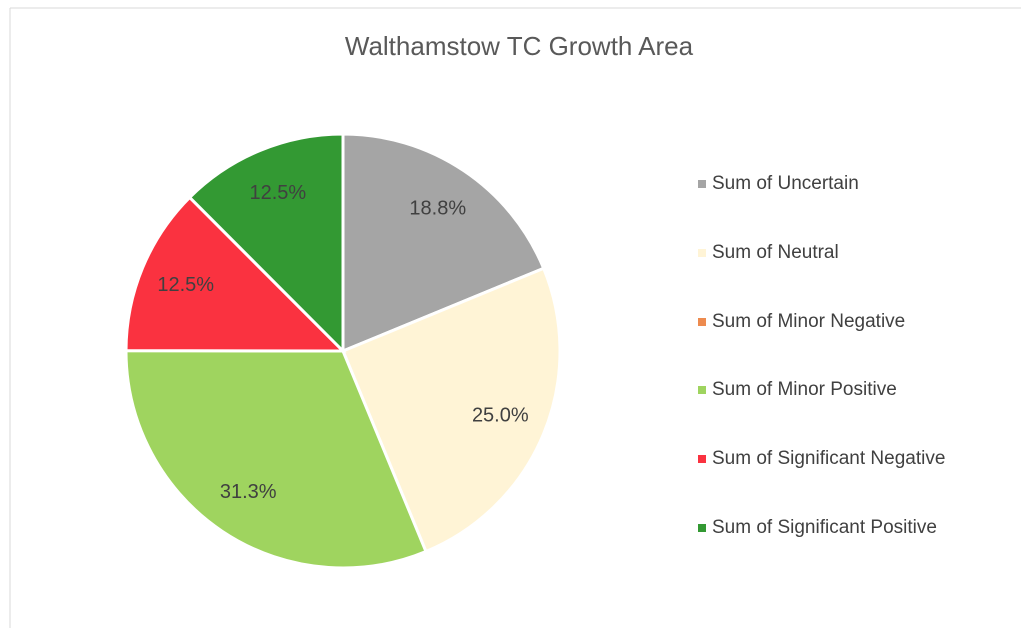 The height and width of the screenshot is (628, 1021). Describe the element at coordinates (828, 458) in the screenshot. I see `legend-label: Sum of Significant Negative` at that location.